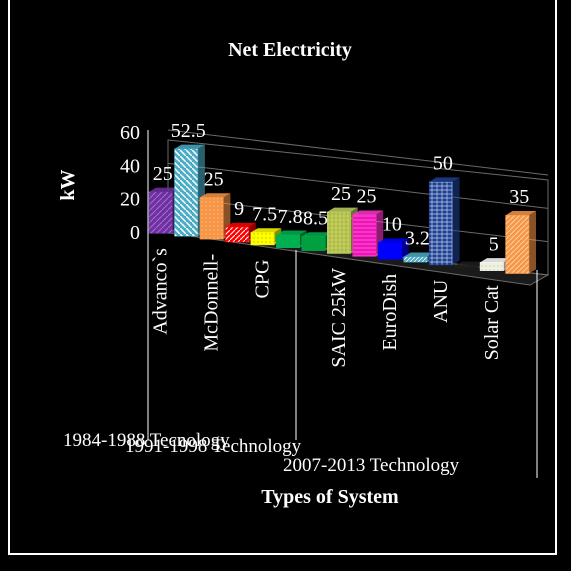  I want to click on y-tick-labels: 0 20 40 60, so click(130, 183).